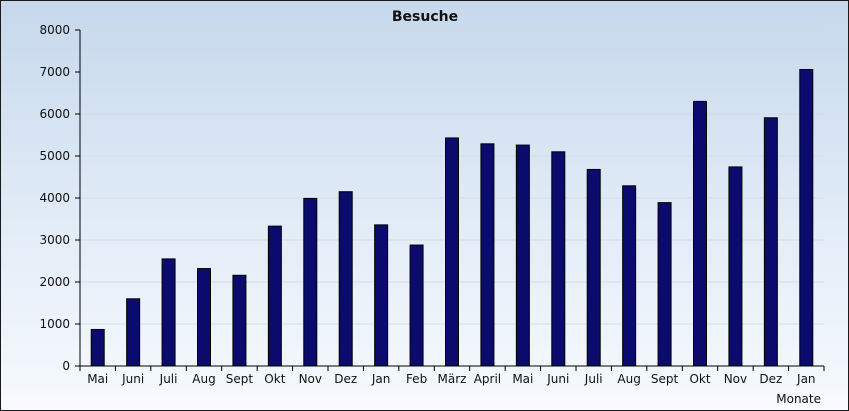 The height and width of the screenshot is (411, 849). What do you see at coordinates (54, 114) in the screenshot?
I see `y-tick-label: 6000` at bounding box center [54, 114].